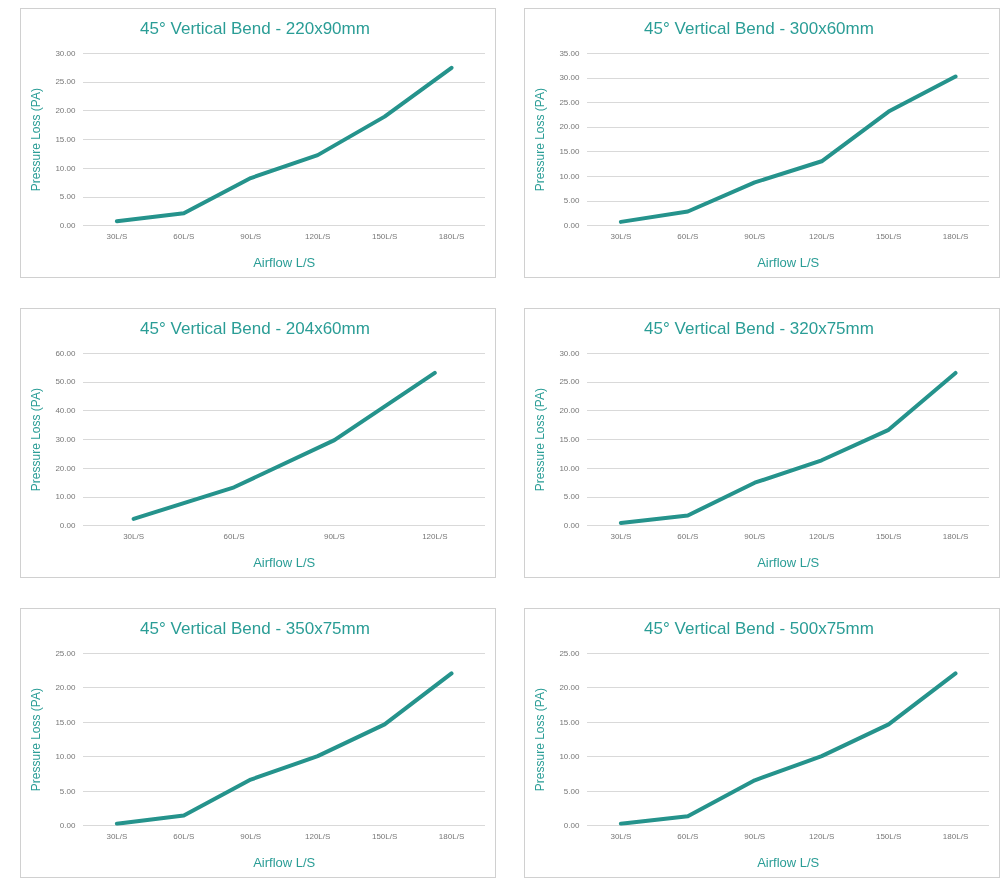  I want to click on chart-title: 45° Vertical Bend - 350x75mm, so click(255, 628).